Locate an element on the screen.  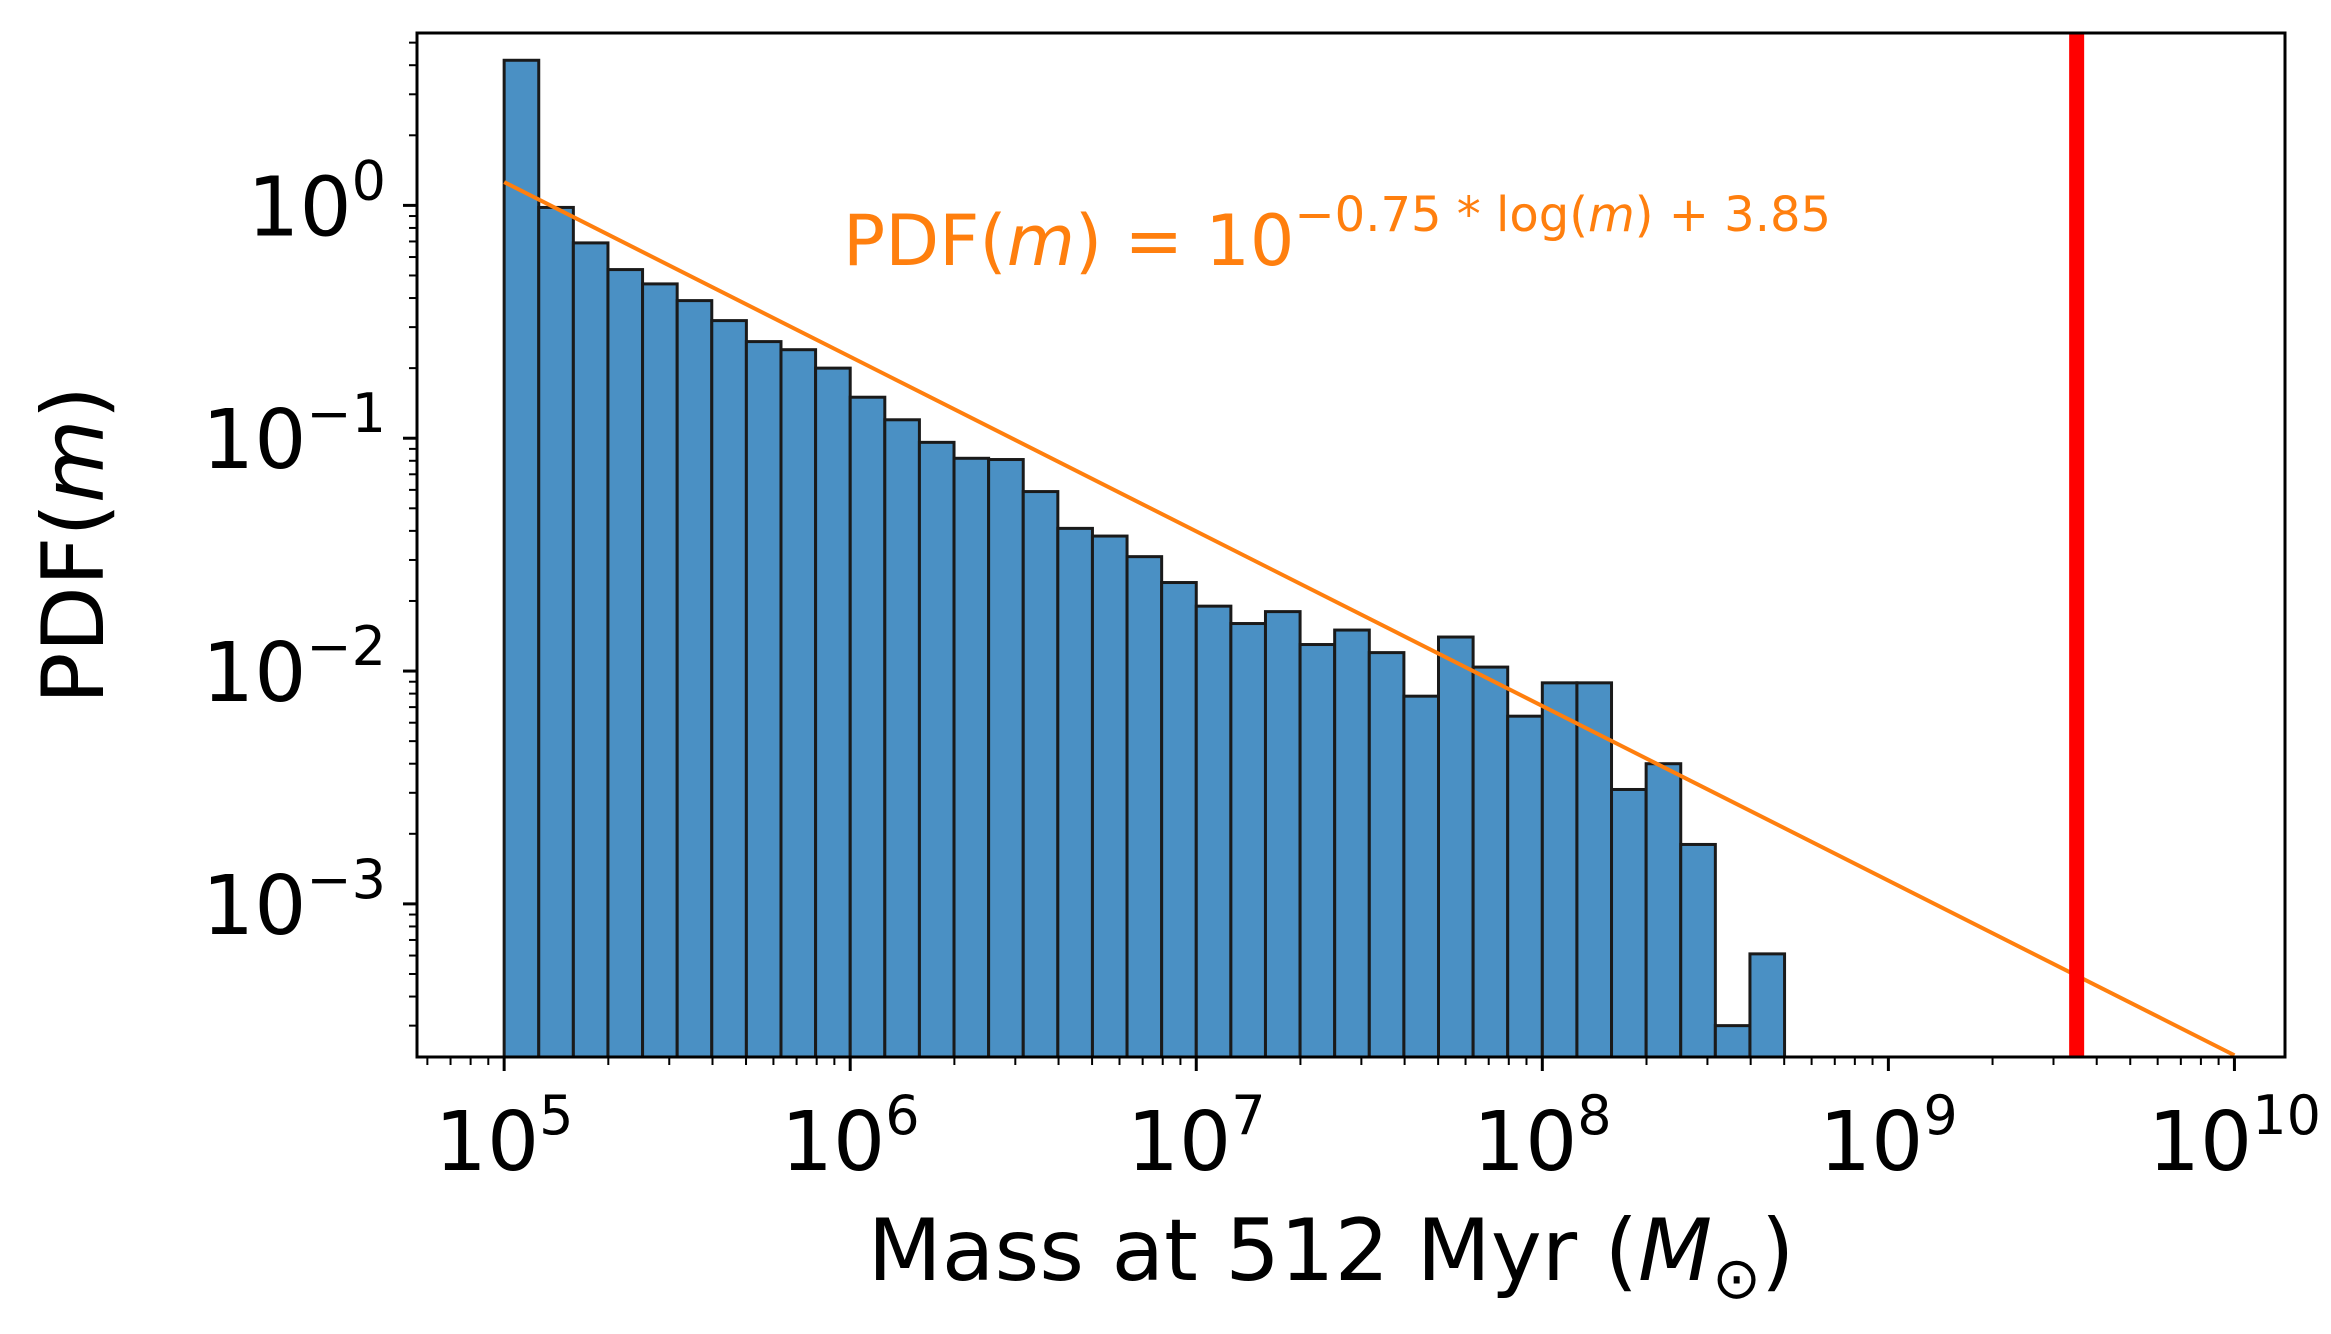
x-axis-ticks: 10⁵ 10⁶ 10⁷ 10⁸ 10⁹ 10¹⁰ is located at coordinates (1373, 1123).